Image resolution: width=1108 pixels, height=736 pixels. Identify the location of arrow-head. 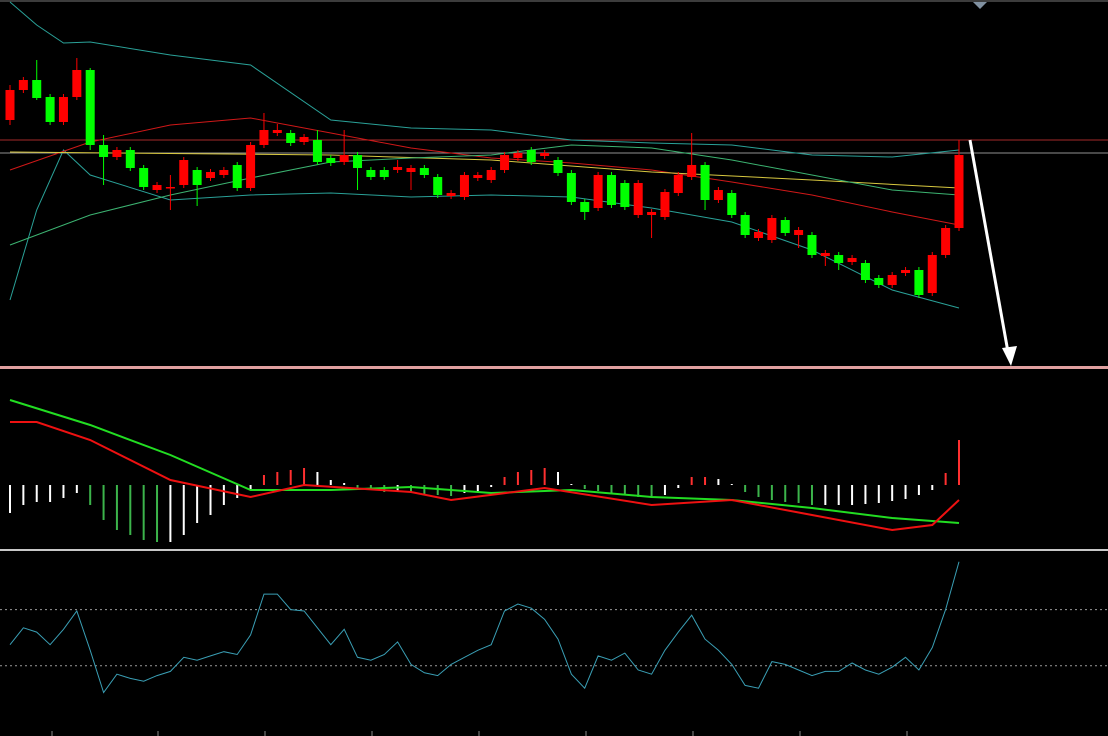
(1009, 356).